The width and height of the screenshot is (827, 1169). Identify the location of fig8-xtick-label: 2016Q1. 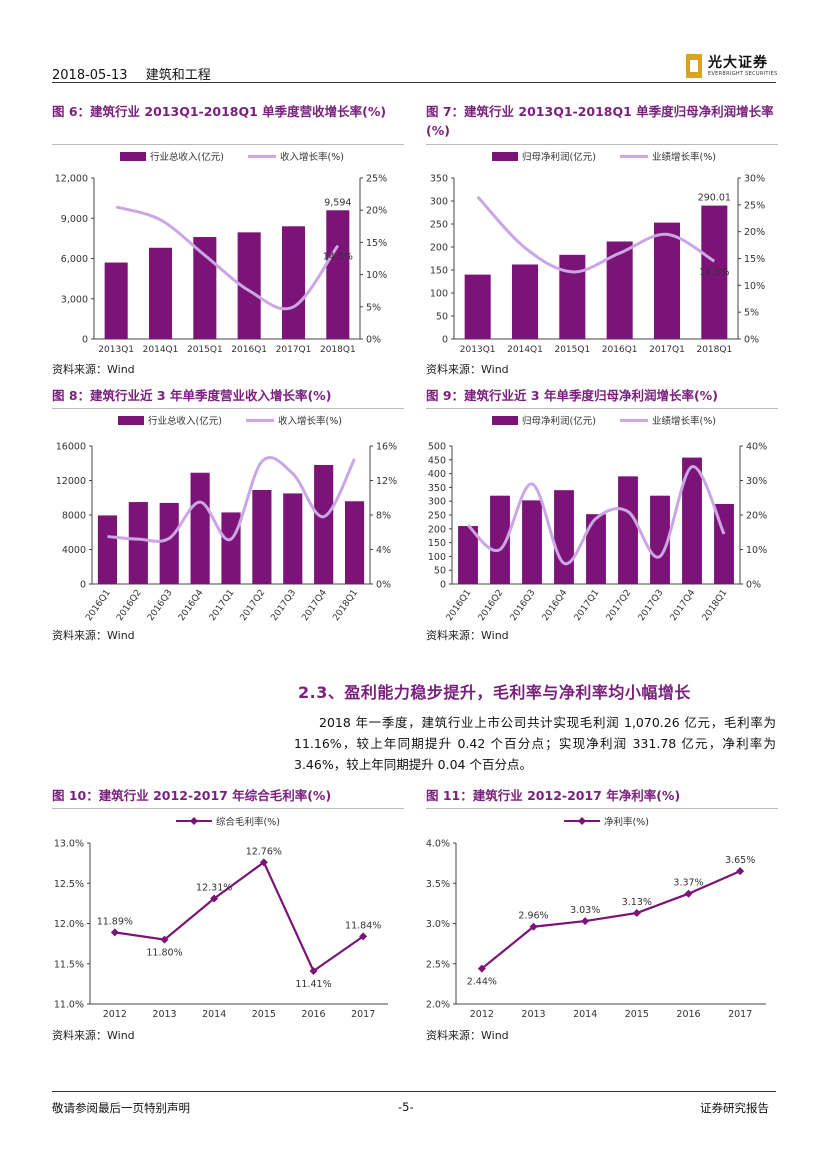
(98, 605).